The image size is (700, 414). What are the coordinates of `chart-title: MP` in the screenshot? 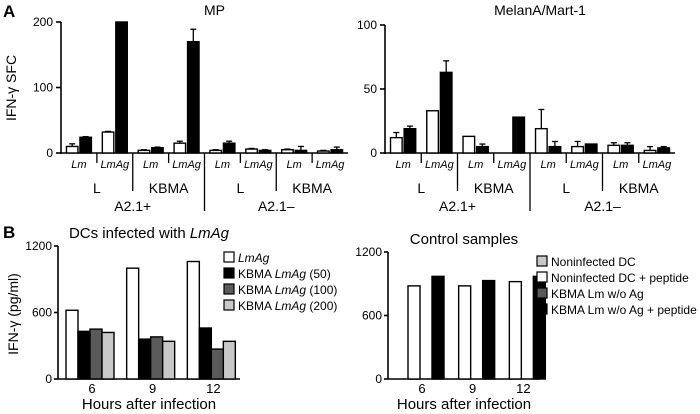 It's located at (214, 10).